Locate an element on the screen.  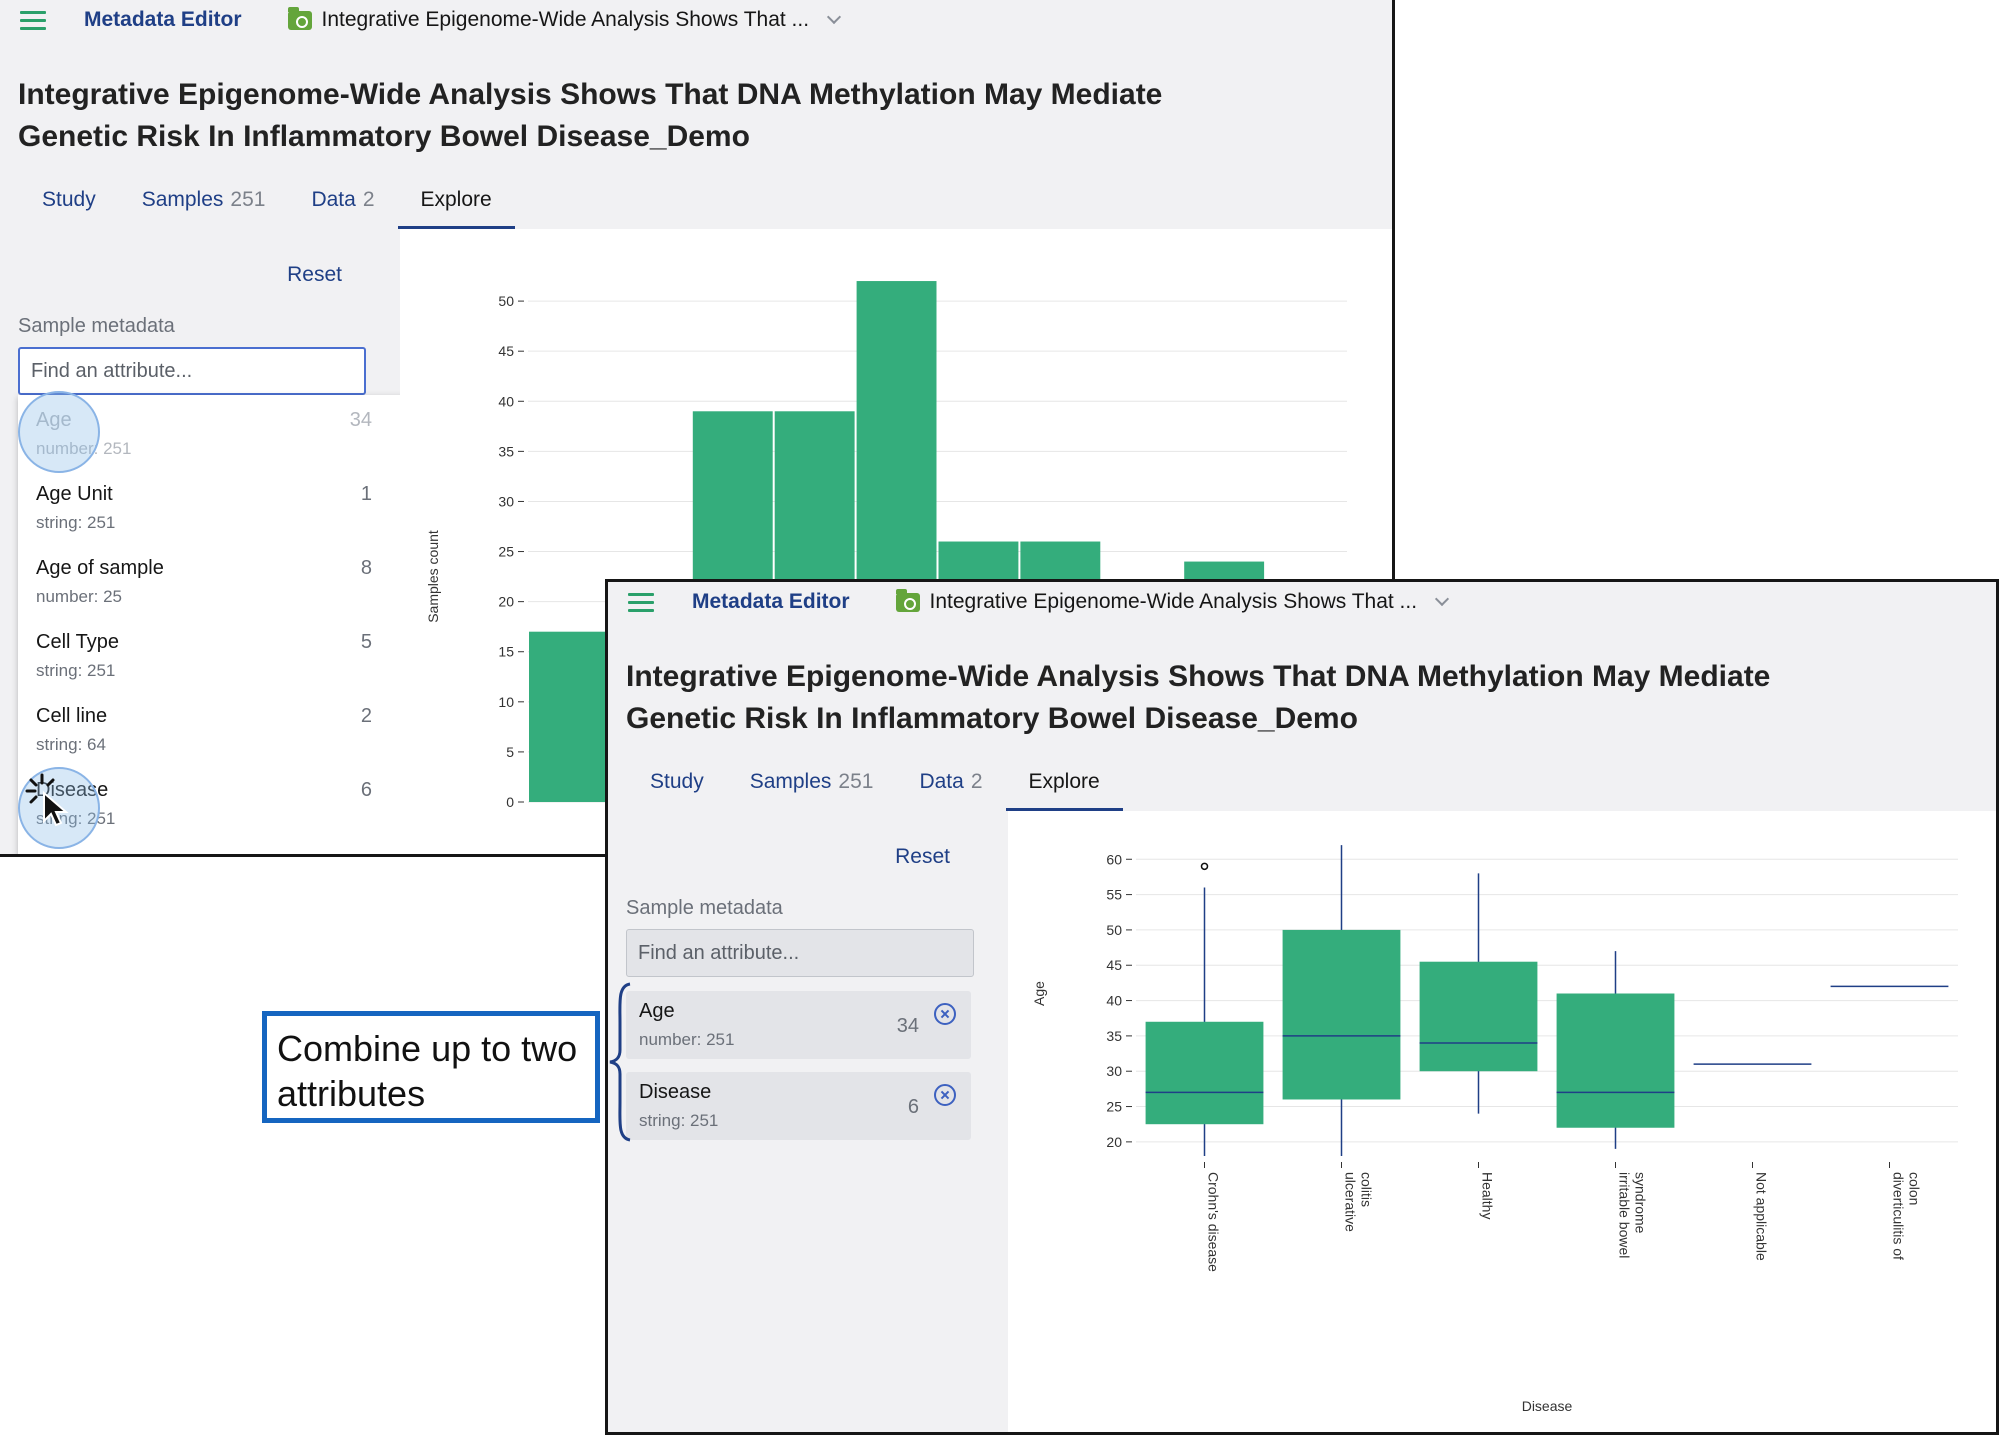
x-tick-label: Not applicable is located at coordinates (1762, 1216).